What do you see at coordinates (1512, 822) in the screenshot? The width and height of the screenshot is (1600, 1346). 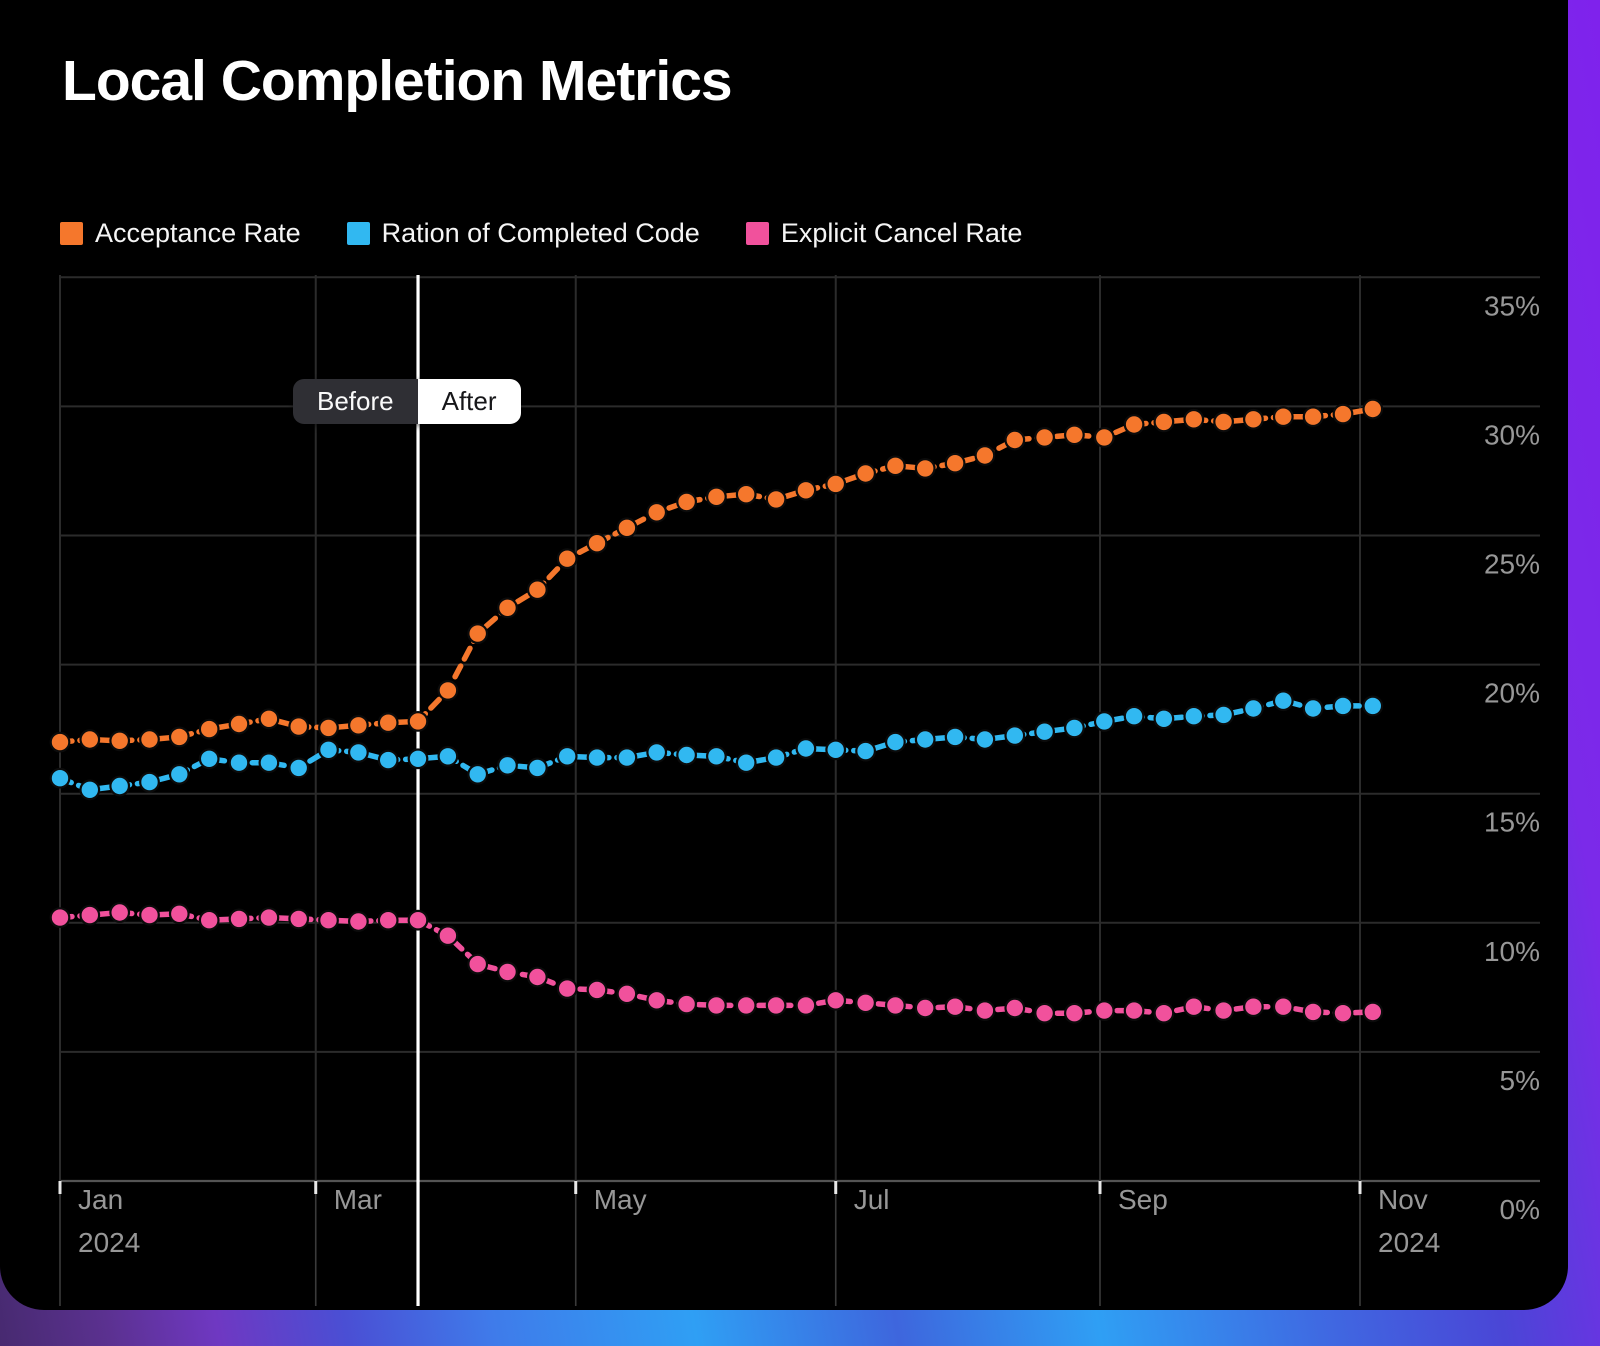 I see `y-axis-label: 15%` at bounding box center [1512, 822].